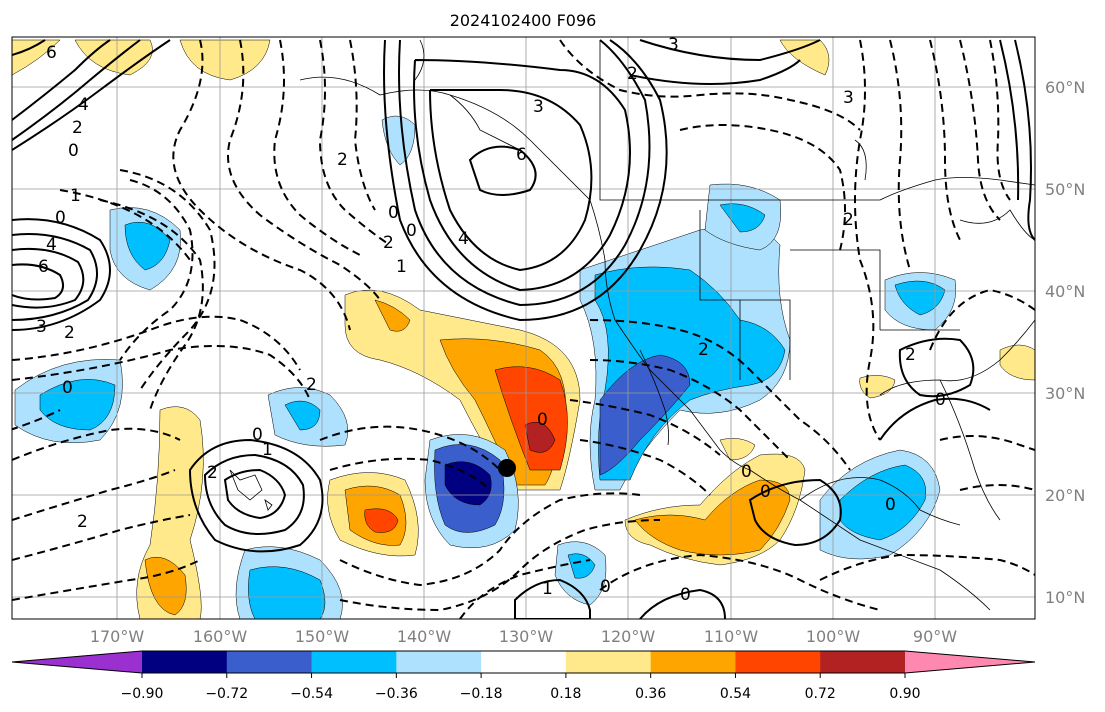 Image resolution: width=1105 pixels, height=712 pixels. What do you see at coordinates (1065, 87) in the screenshot?
I see `lat-label: 60°N` at bounding box center [1065, 87].